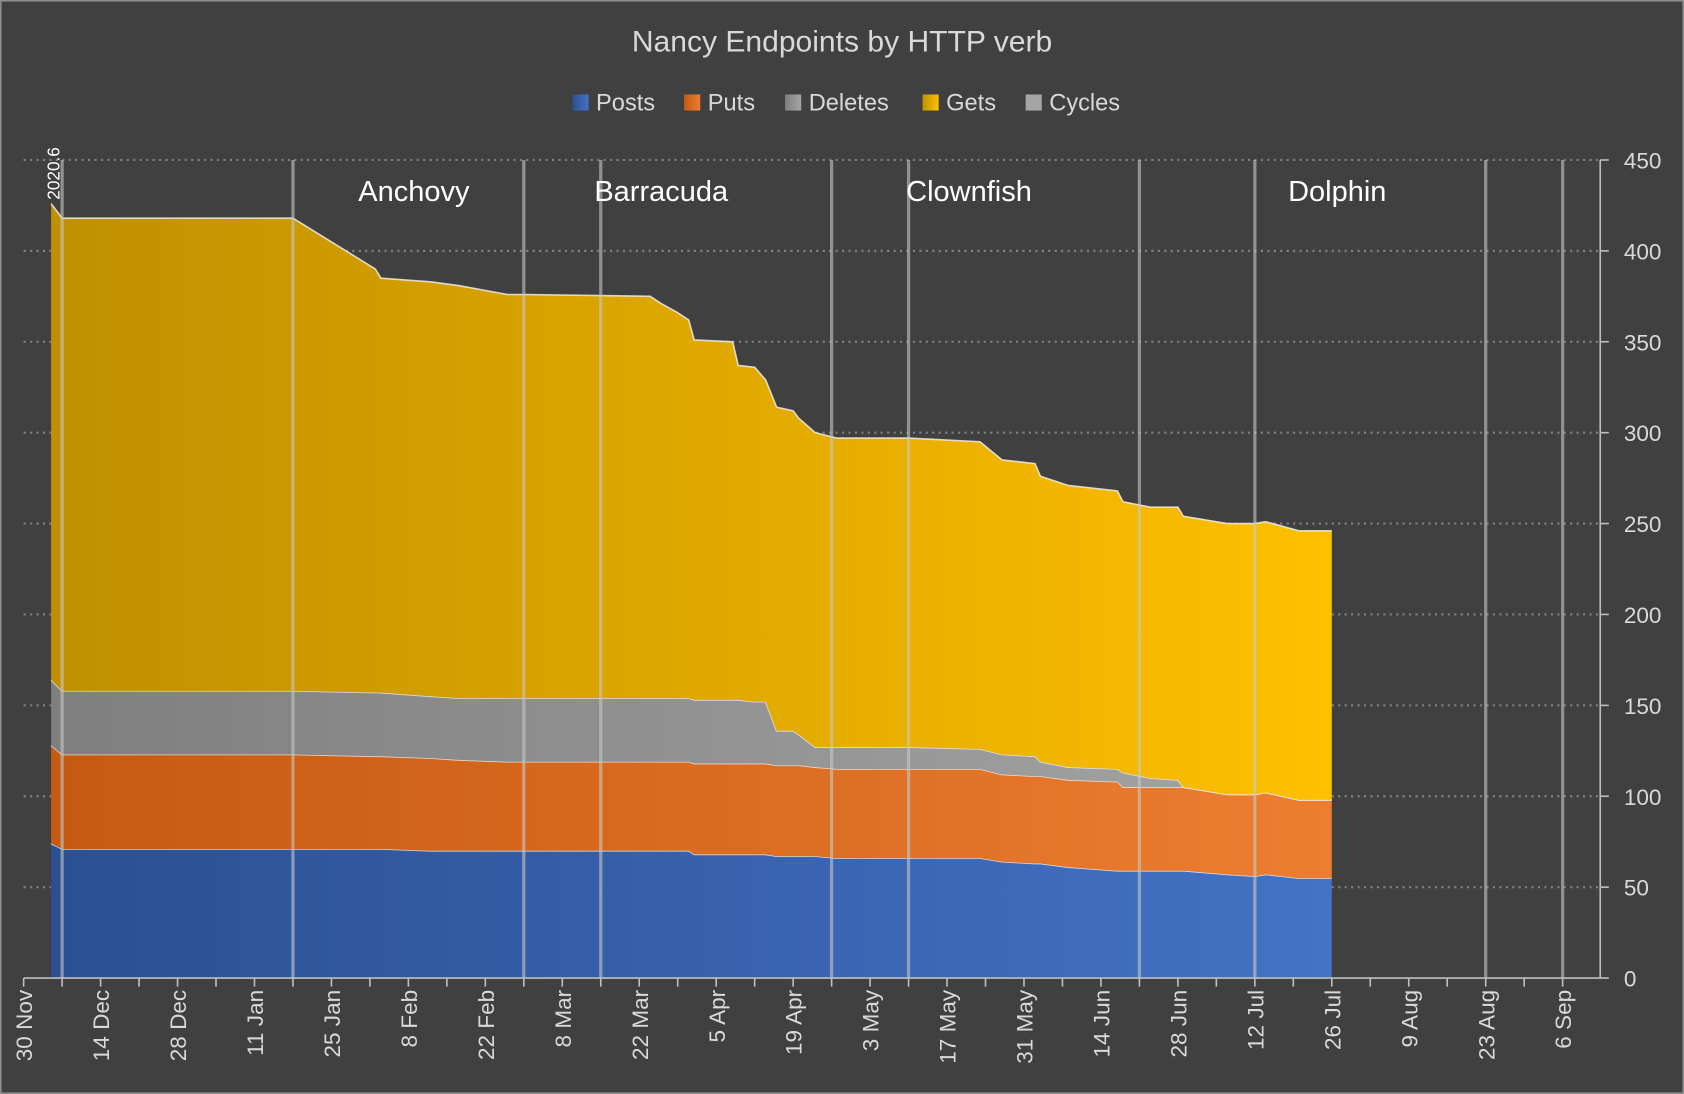 The width and height of the screenshot is (1684, 1094). I want to click on x-tick-label: 8 Mar, so click(563, 1018).